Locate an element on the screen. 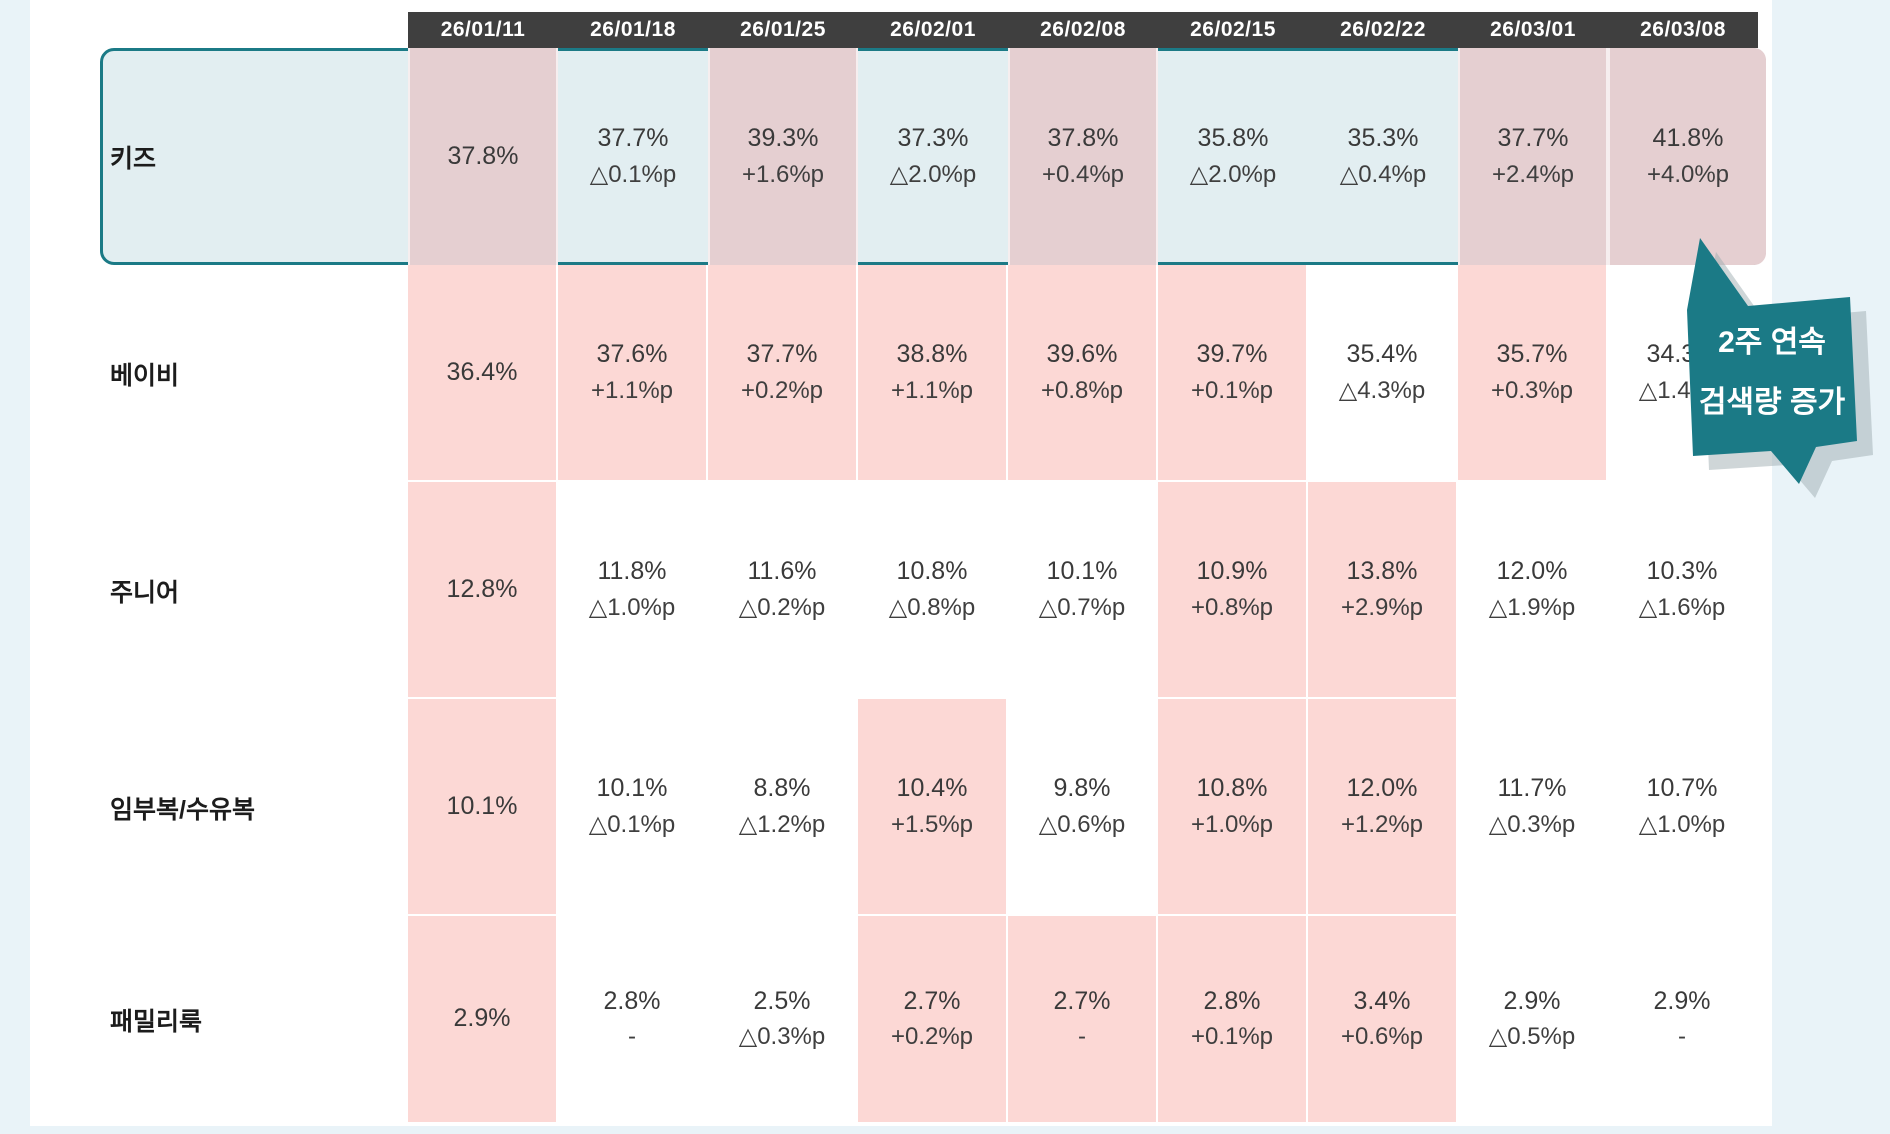 This screenshot has width=1890, height=1134. table-cell: 41.8% +4.0%p is located at coordinates (1687, 156).